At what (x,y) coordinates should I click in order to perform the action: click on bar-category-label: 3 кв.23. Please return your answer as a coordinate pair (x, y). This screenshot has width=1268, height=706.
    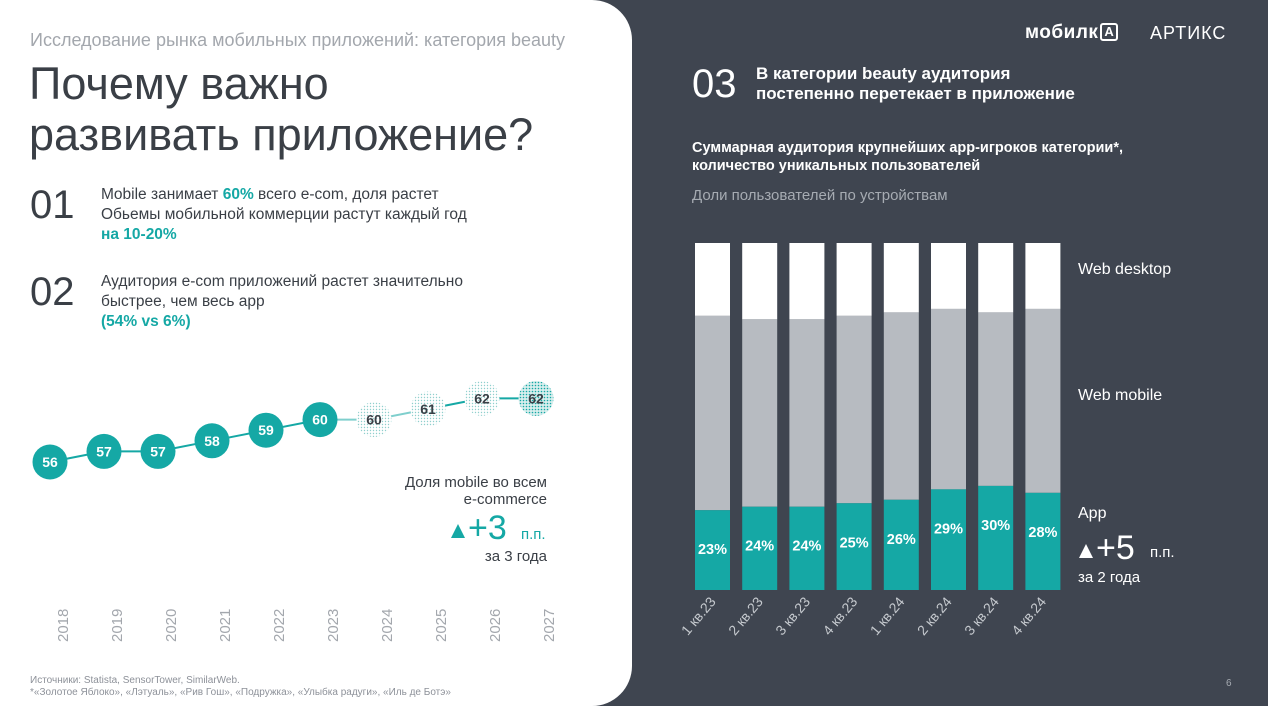
    Looking at the image, I should click on (792, 615).